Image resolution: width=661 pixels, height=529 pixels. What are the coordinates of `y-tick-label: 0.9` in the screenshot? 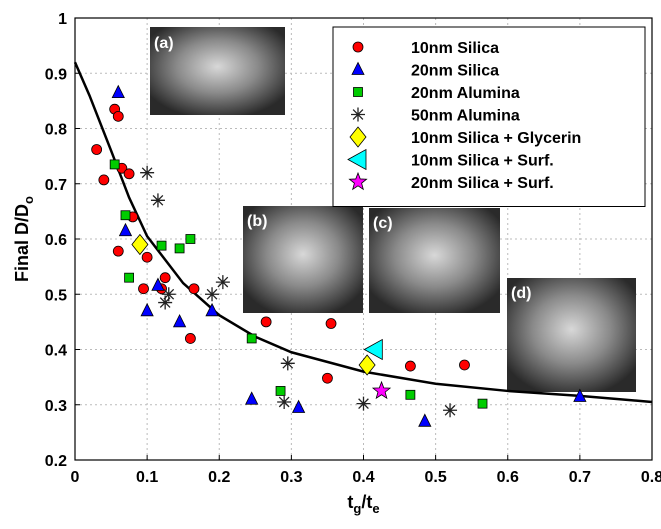 It's located at (56, 74).